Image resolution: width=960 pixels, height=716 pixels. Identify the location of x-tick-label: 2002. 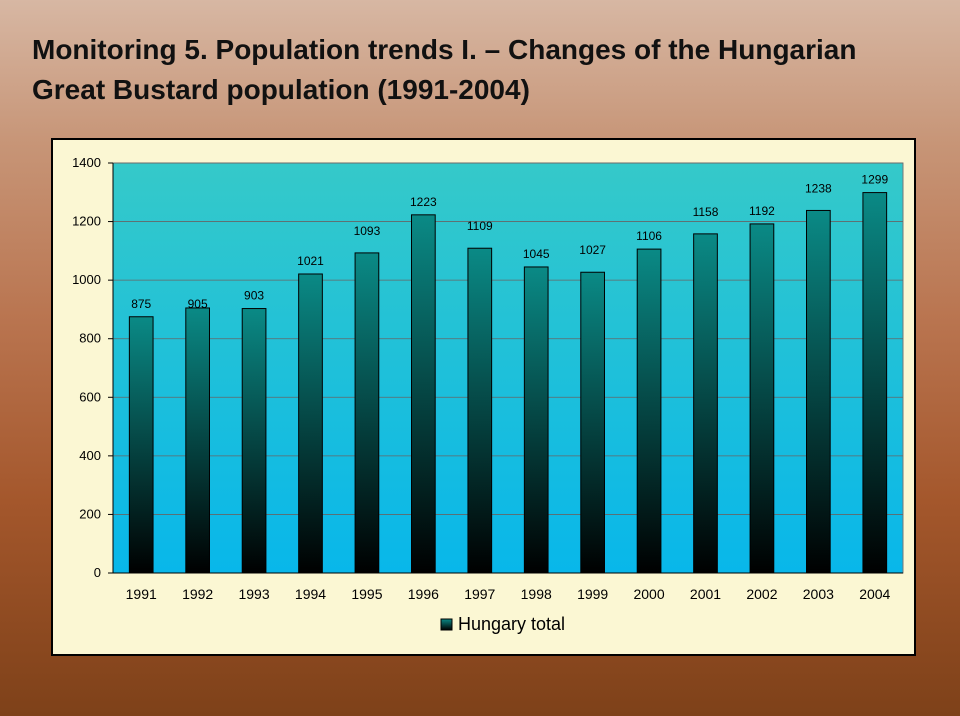
(761, 594).